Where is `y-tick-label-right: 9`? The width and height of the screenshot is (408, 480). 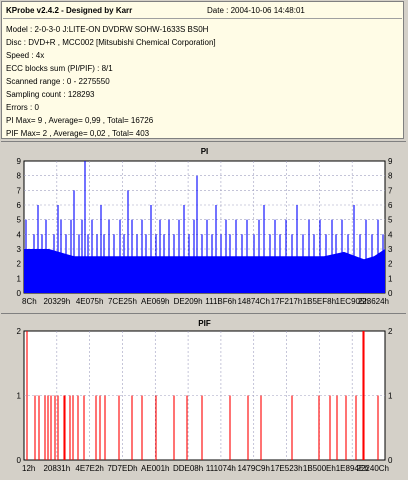 y-tick-label-right: 9 is located at coordinates (390, 161).